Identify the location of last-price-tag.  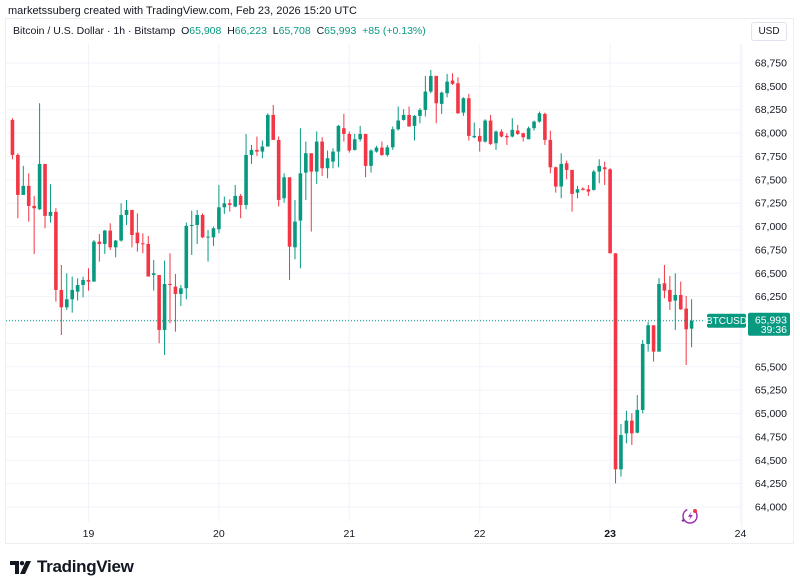
(769, 324).